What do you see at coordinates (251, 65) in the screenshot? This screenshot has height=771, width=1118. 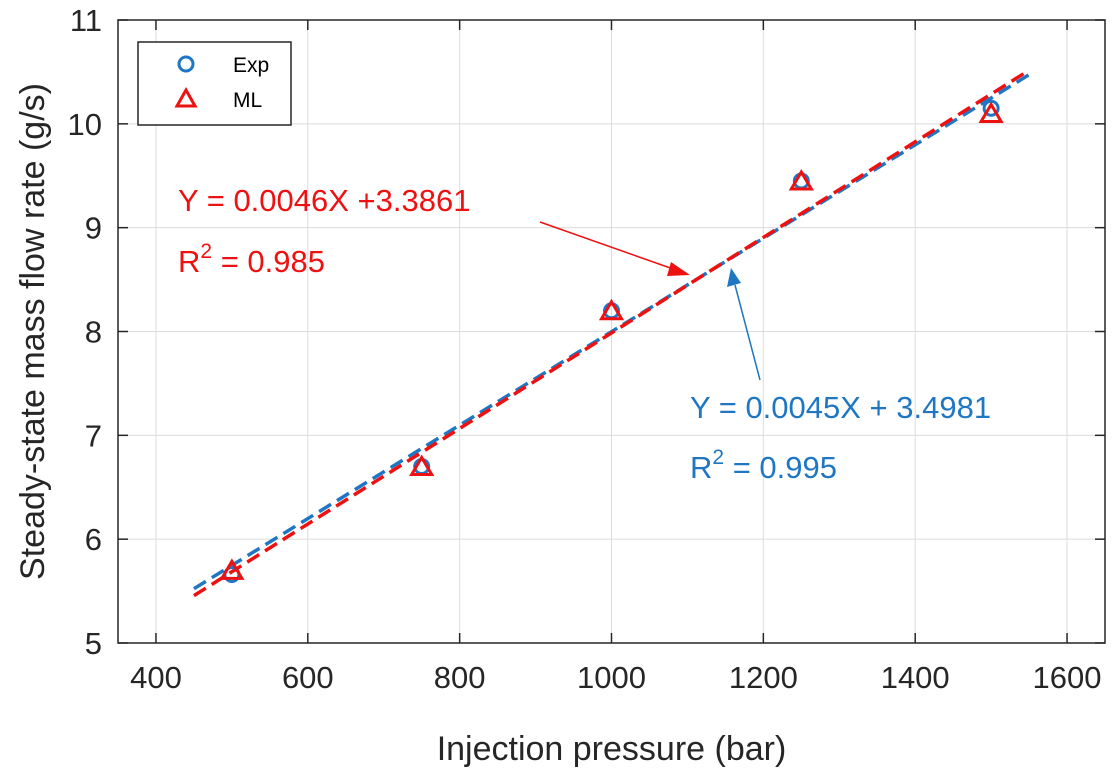 I see `legend-exp-label: Exp` at bounding box center [251, 65].